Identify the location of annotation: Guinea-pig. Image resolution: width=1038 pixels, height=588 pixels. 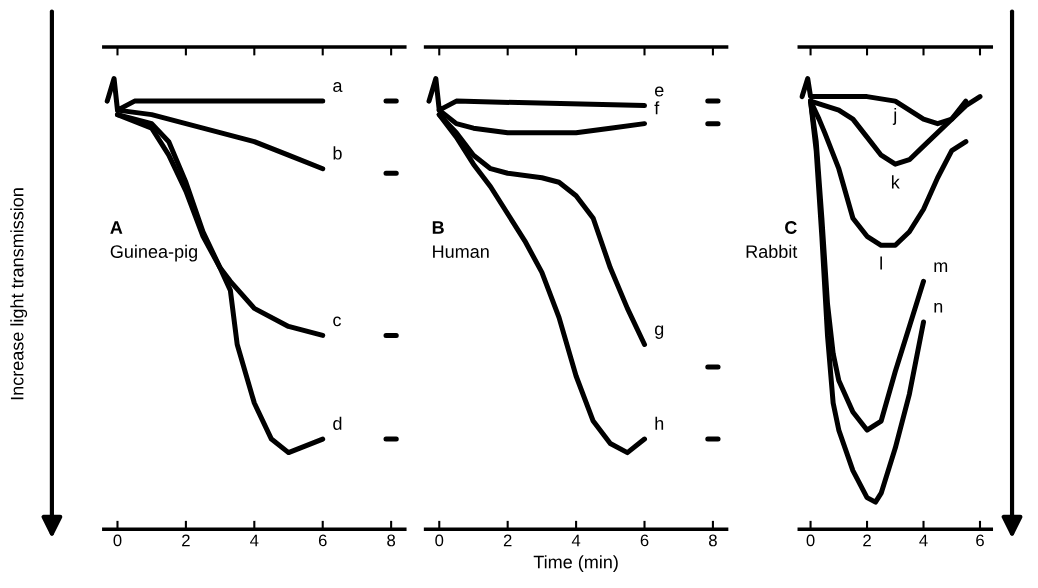
(153, 253).